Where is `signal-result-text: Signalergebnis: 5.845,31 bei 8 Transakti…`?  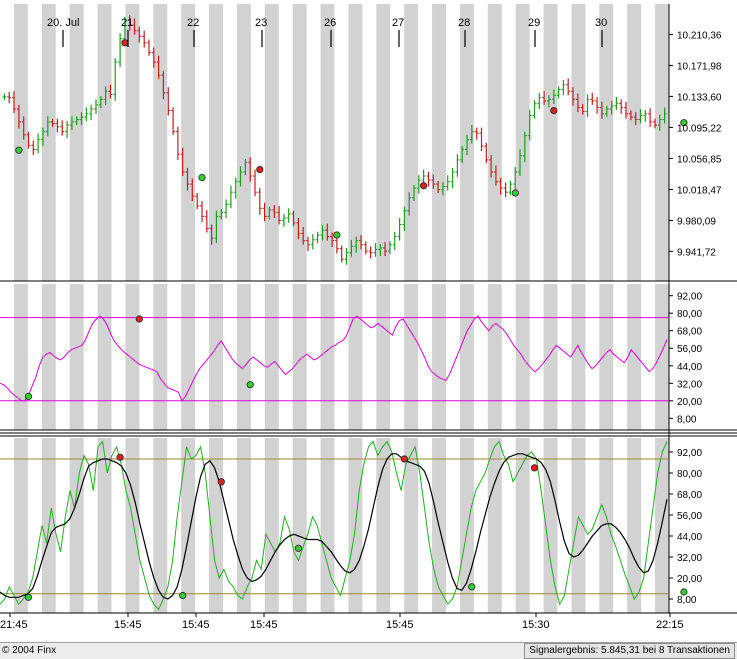
signal-result-text: Signalergebnis: 5.845,31 bei 8 Transakti… is located at coordinates (629, 651).